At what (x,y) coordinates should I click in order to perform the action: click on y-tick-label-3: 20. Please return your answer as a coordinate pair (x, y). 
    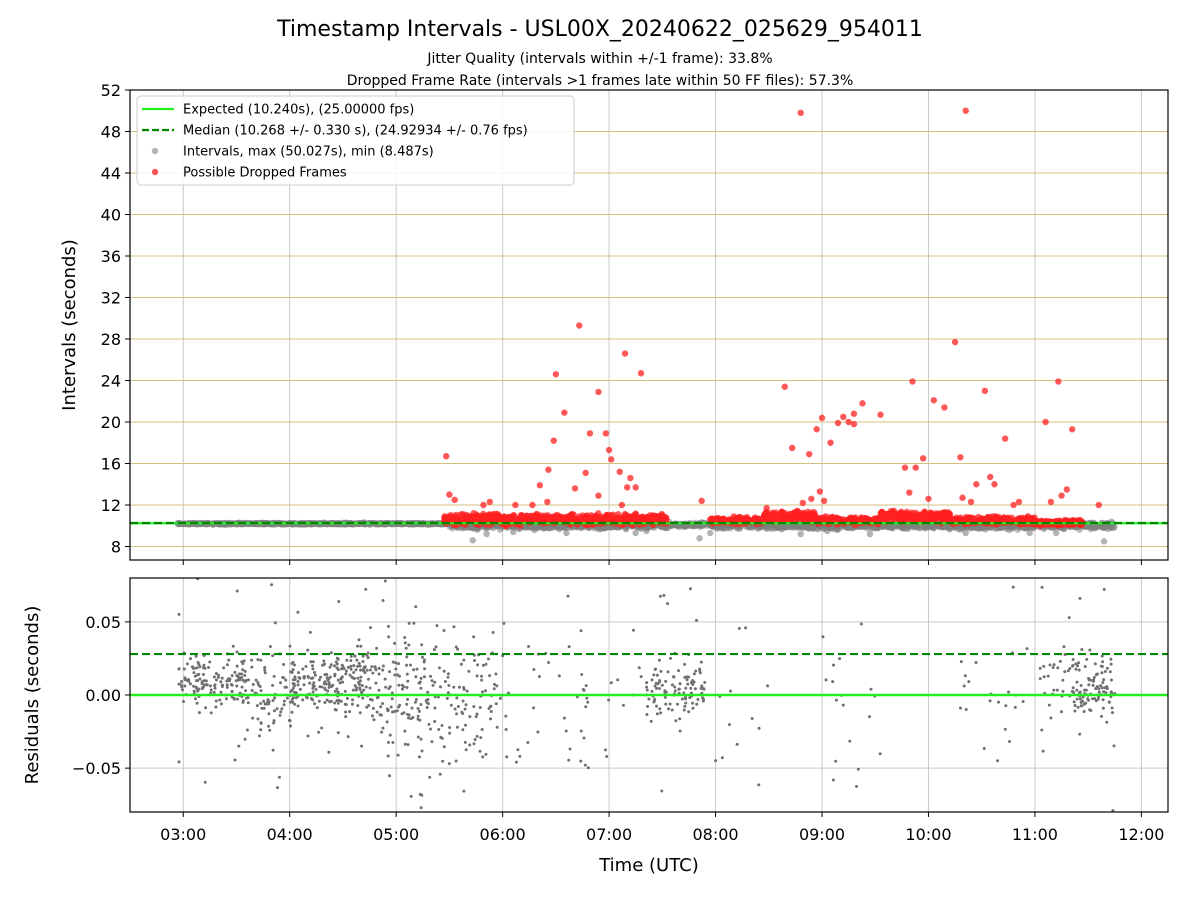
    Looking at the image, I should click on (111, 422).